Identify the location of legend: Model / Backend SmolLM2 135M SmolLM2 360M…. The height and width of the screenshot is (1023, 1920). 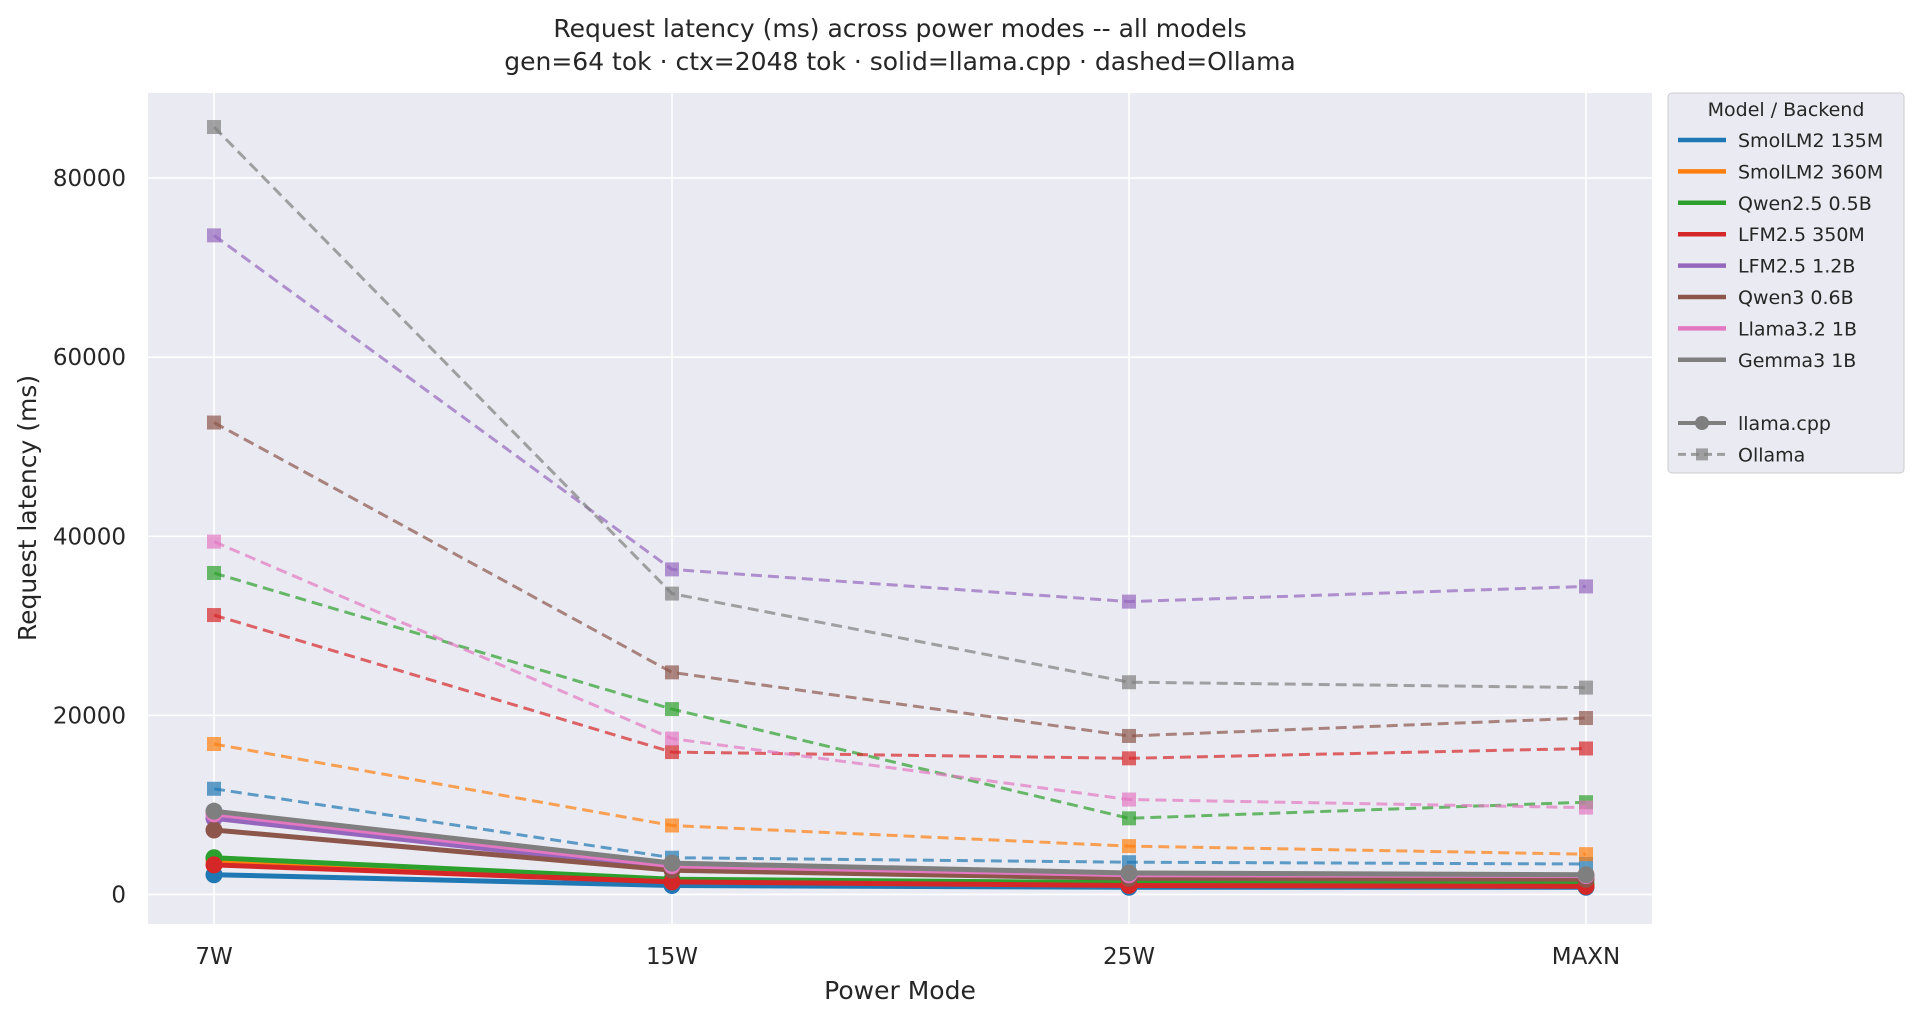
(1786, 283).